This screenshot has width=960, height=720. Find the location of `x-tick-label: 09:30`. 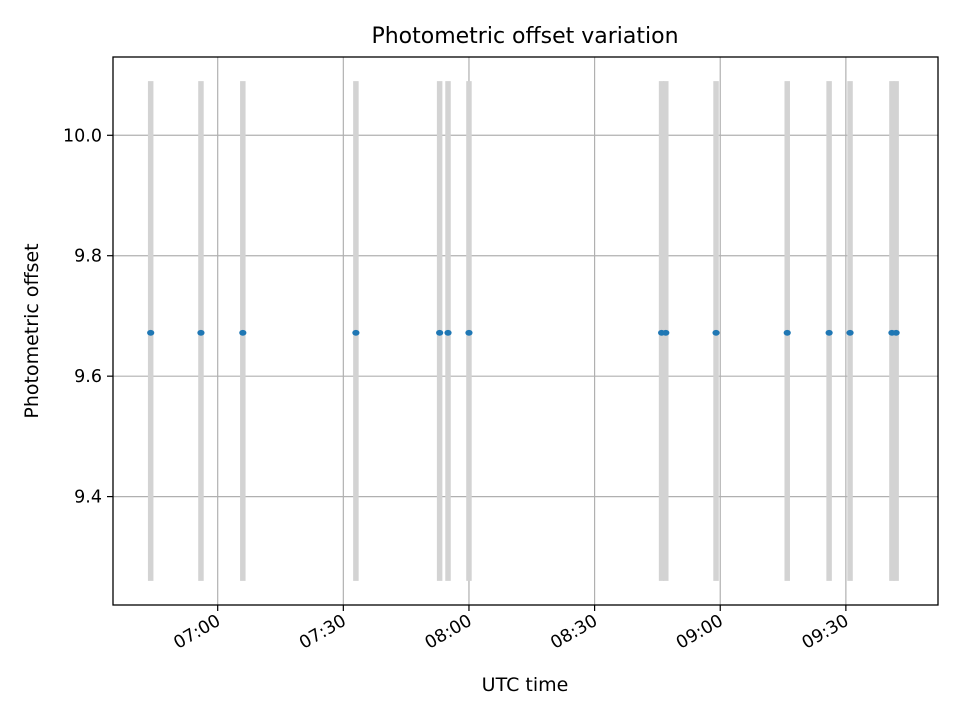

x-tick-label: 09:30 is located at coordinates (826, 632).